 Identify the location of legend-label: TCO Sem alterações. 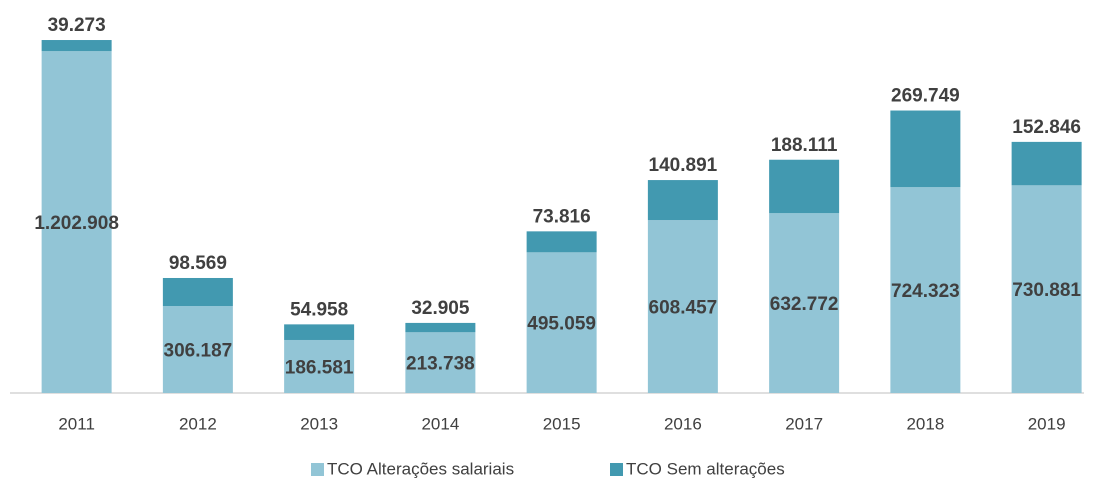
(705, 468).